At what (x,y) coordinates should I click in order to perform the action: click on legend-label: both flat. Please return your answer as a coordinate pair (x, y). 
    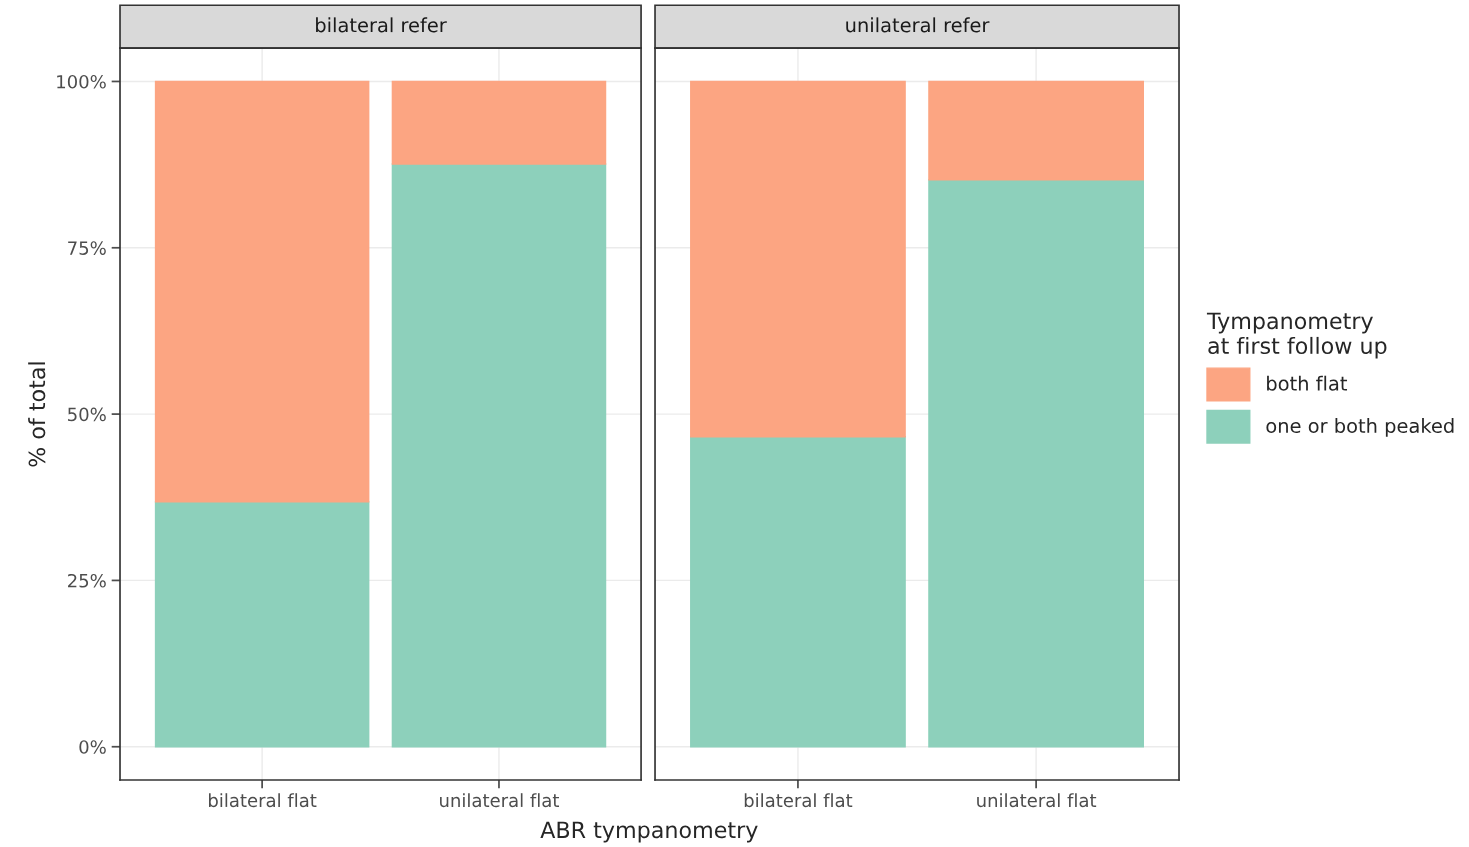
    Looking at the image, I should click on (1307, 383).